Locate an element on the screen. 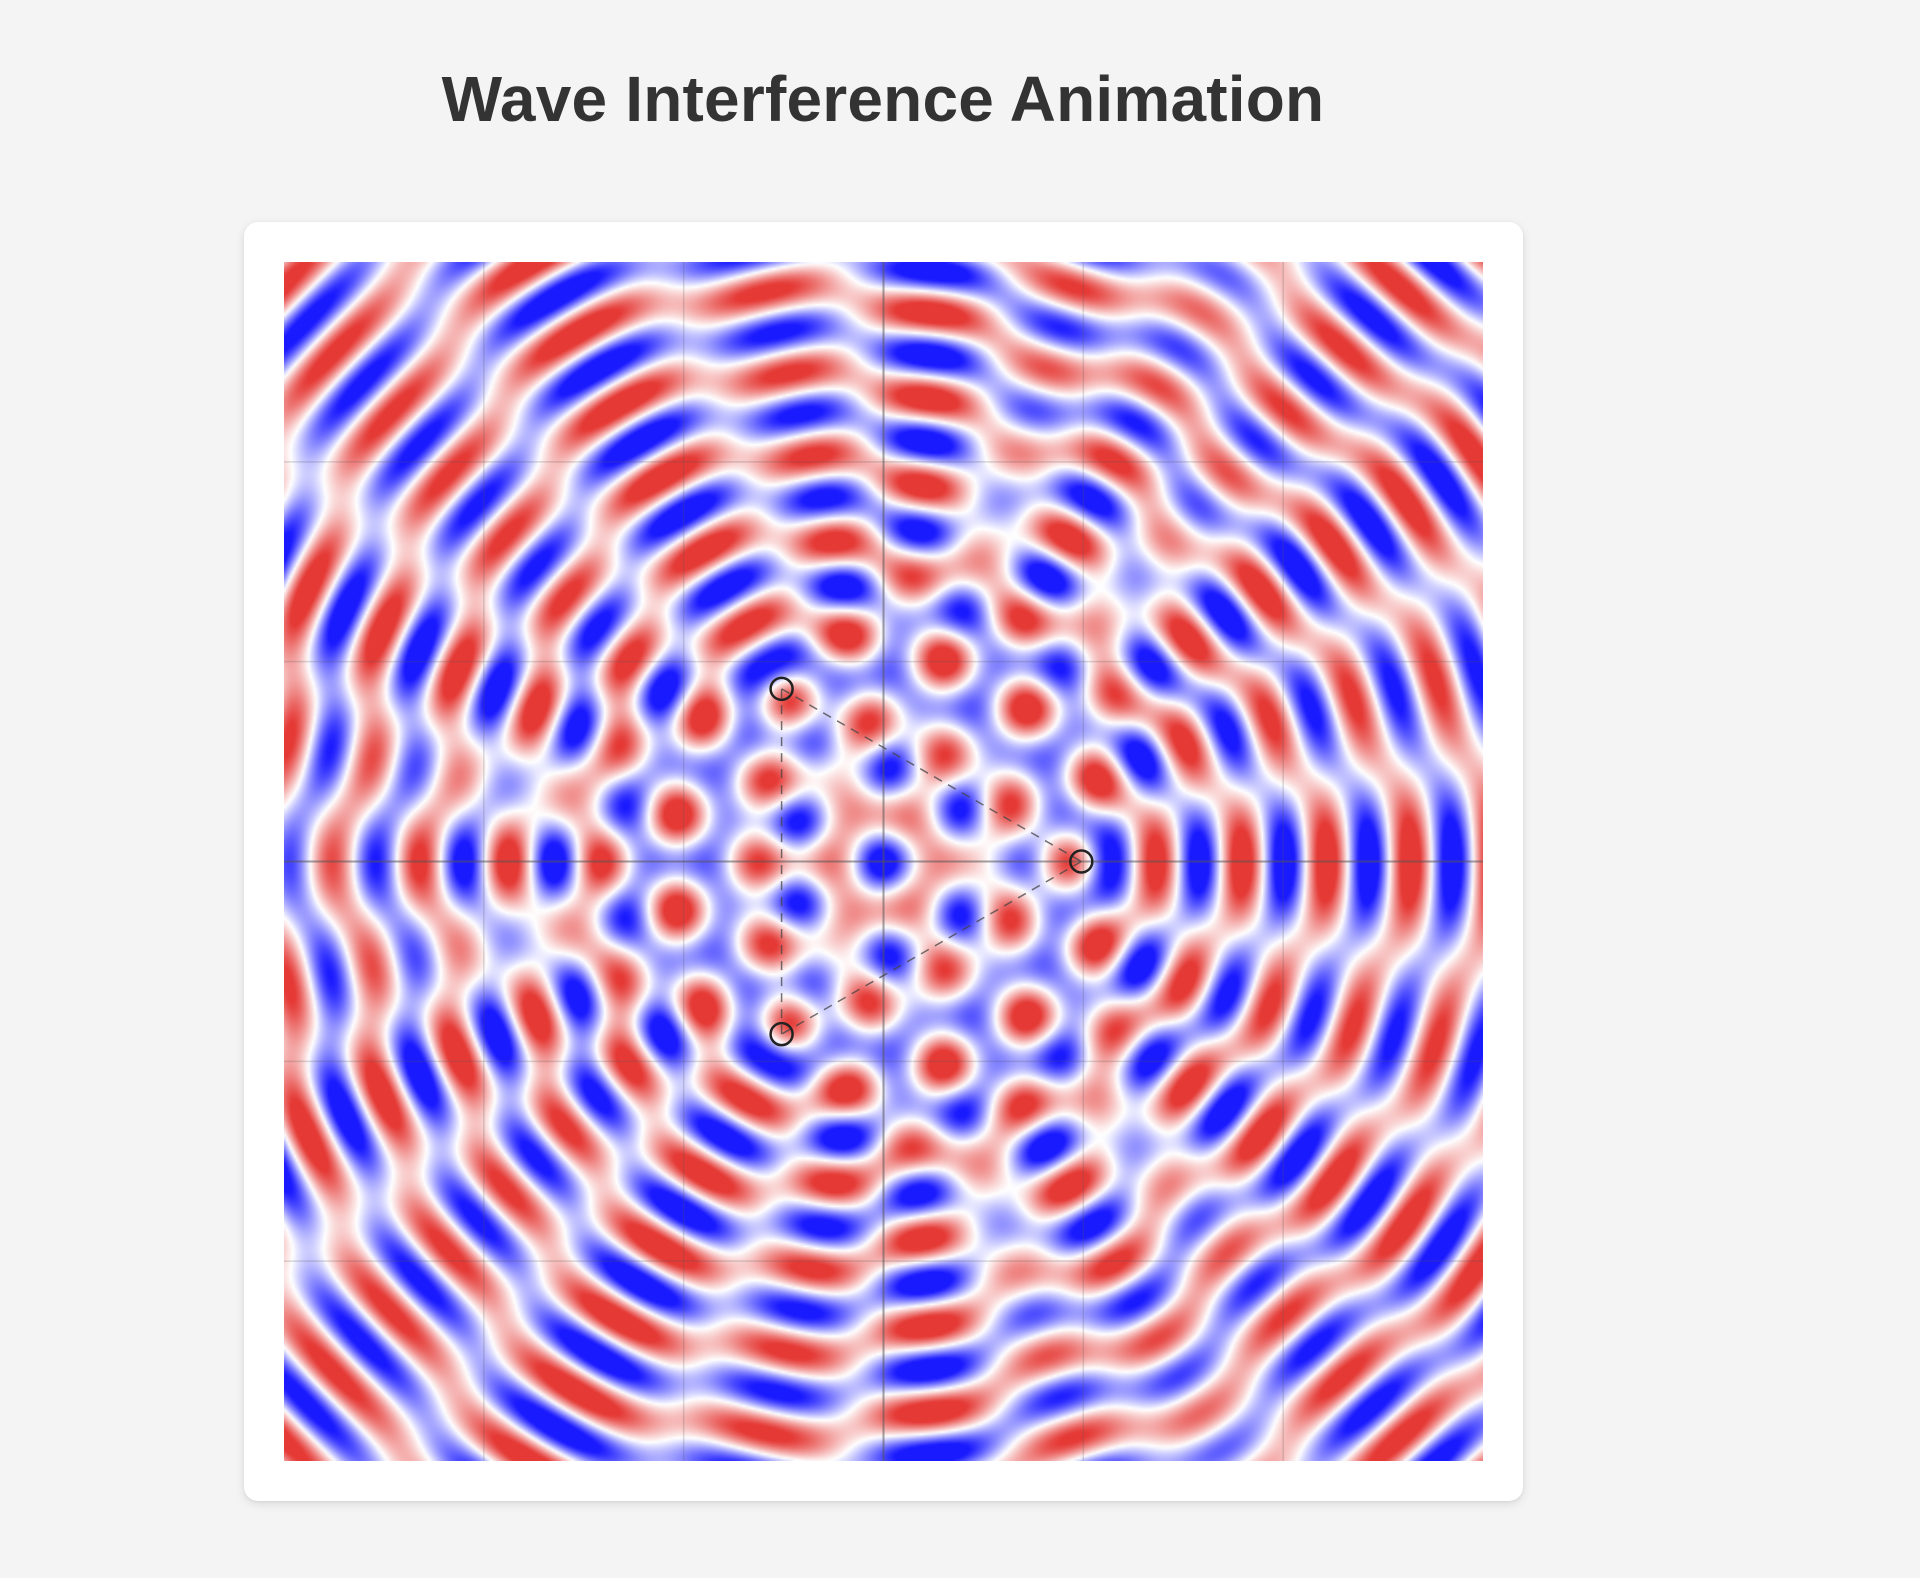 Image resolution: width=1920 pixels, height=1578 pixels. source-1-marker is located at coordinates (781, 689).